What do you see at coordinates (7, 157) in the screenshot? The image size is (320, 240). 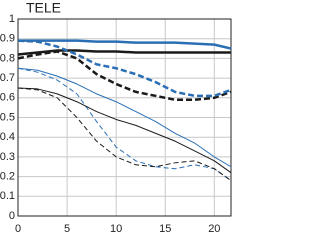 I see `y-tick-label: 0.3` at bounding box center [7, 157].